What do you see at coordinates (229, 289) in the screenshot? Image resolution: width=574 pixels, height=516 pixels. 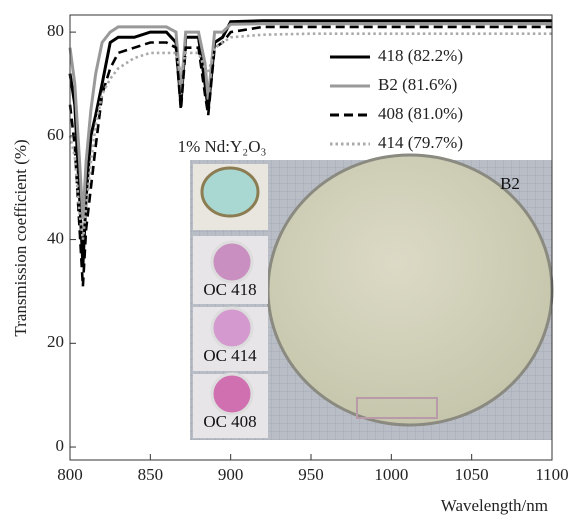 I see `photo-label: OC 418` at bounding box center [229, 289].